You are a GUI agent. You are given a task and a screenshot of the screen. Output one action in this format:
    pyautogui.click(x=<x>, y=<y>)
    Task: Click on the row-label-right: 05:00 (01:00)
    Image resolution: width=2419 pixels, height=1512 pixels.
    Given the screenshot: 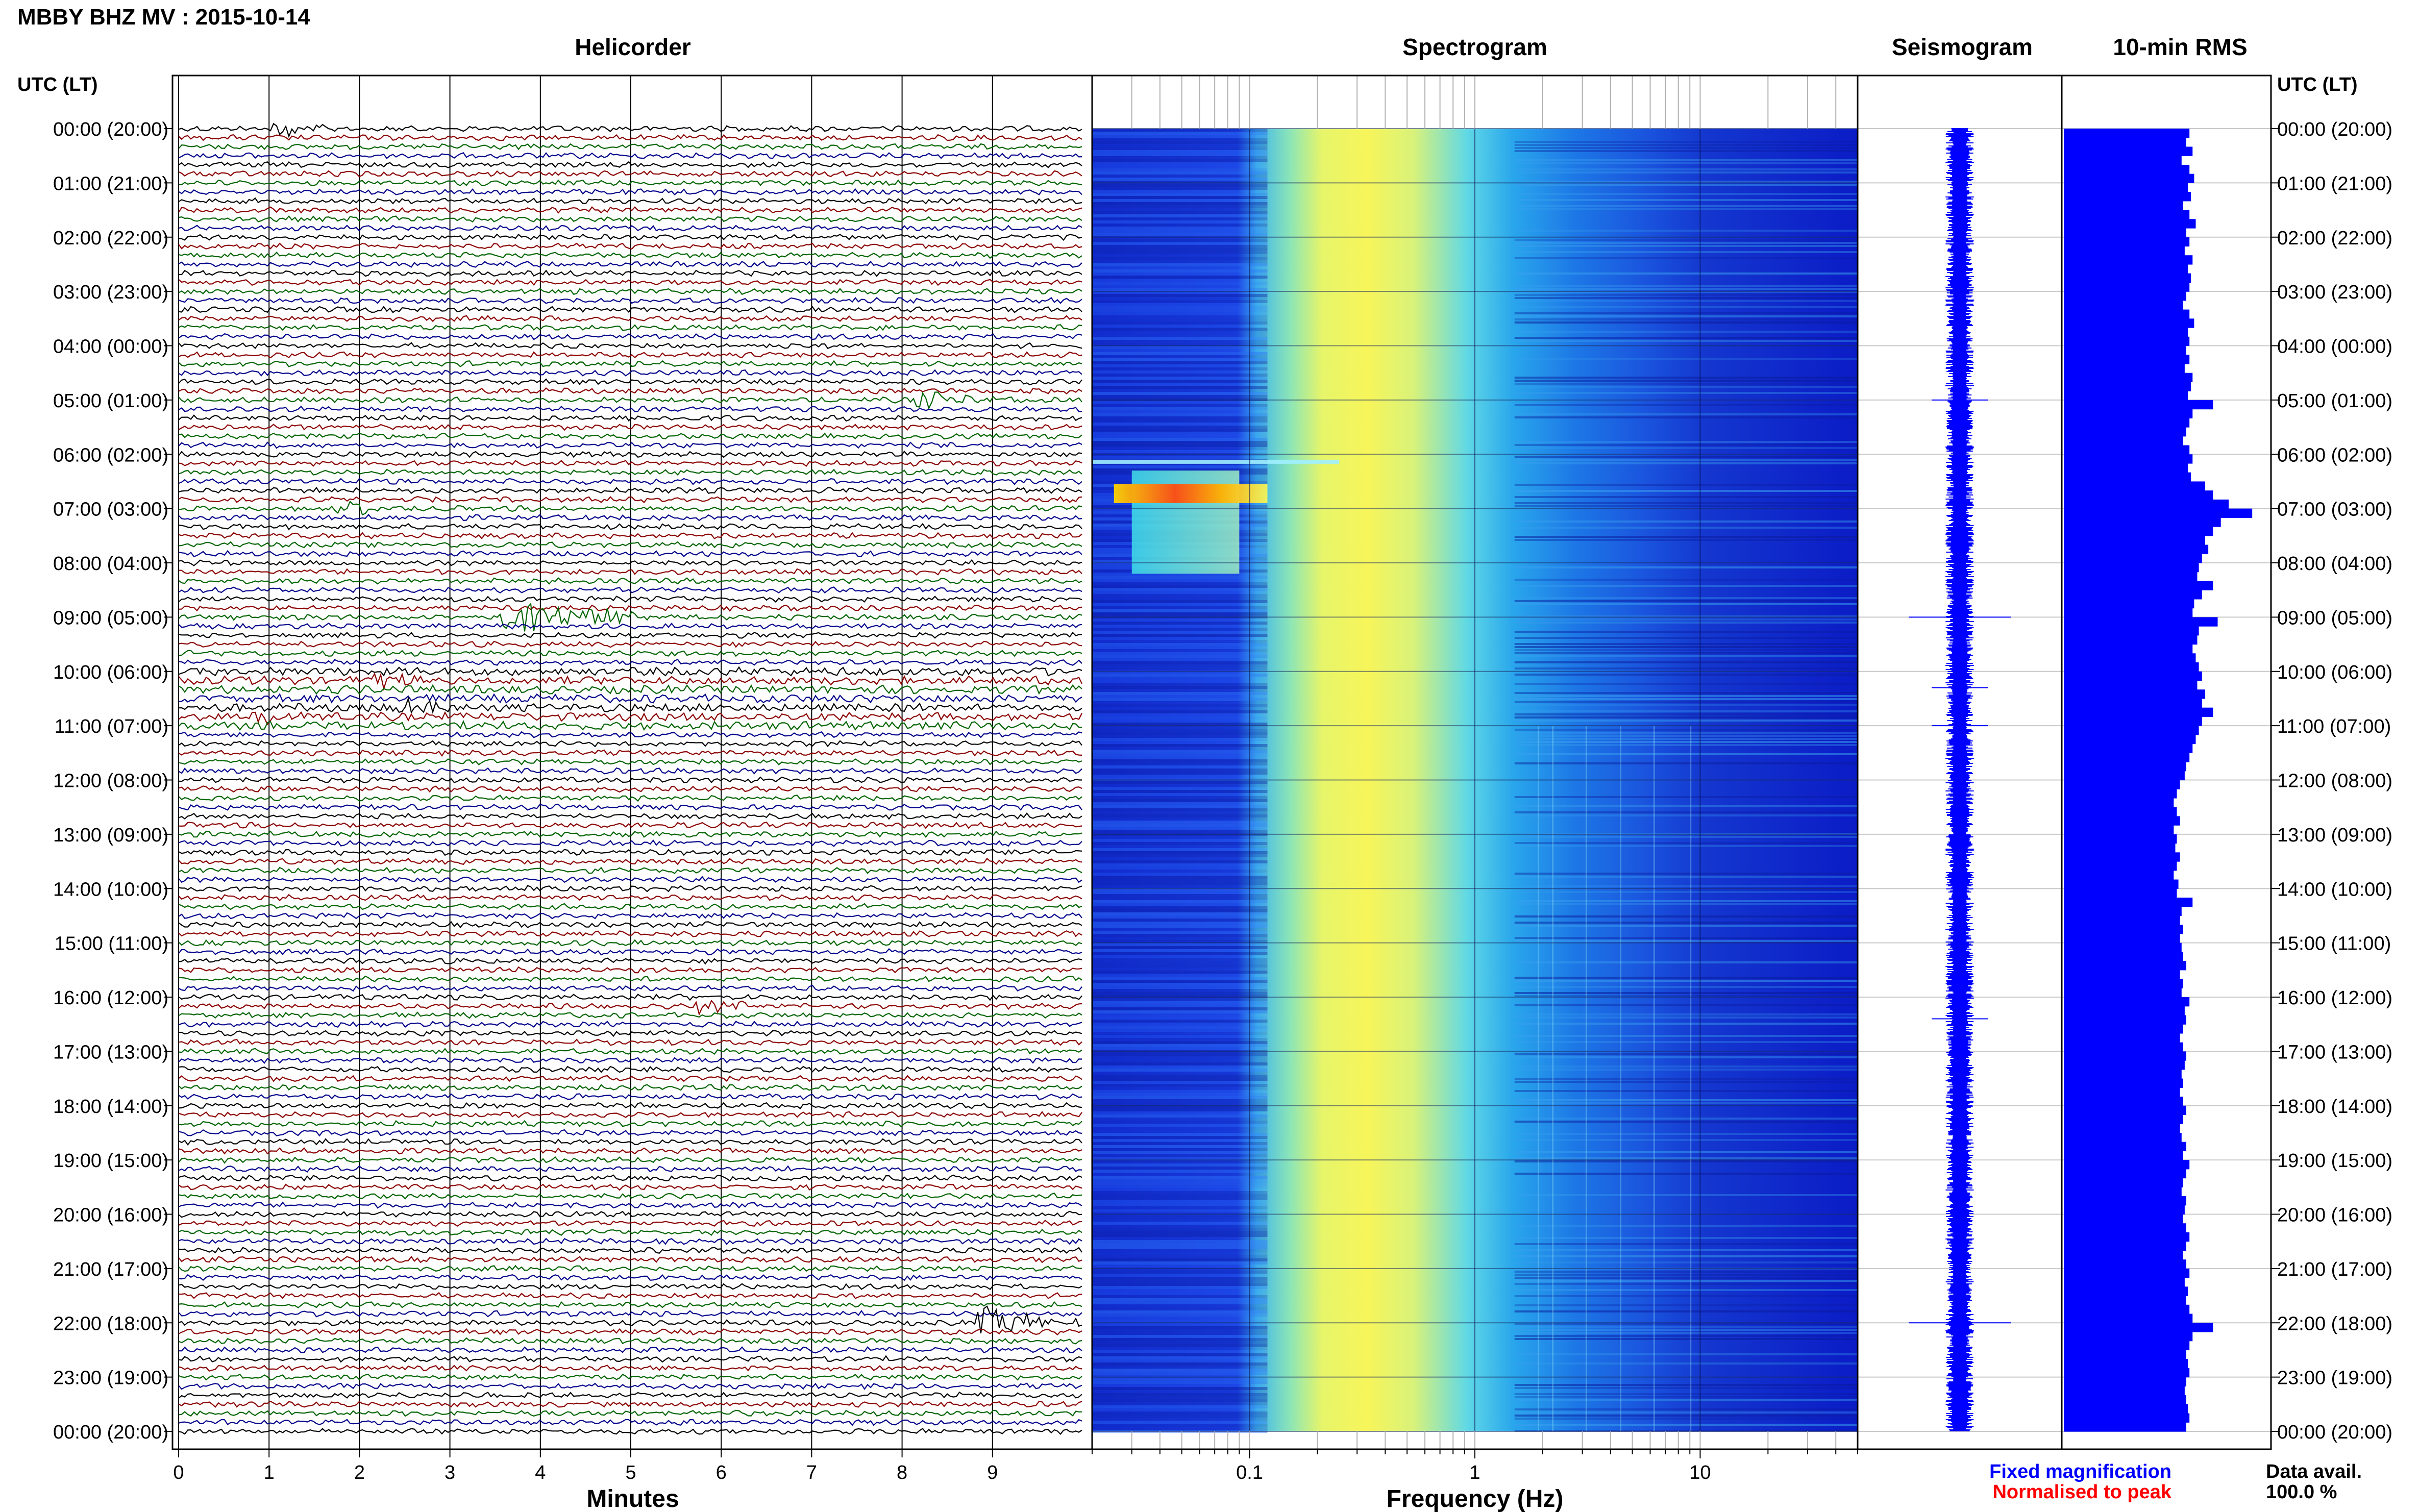 What is the action you would take?
    pyautogui.click(x=2334, y=401)
    